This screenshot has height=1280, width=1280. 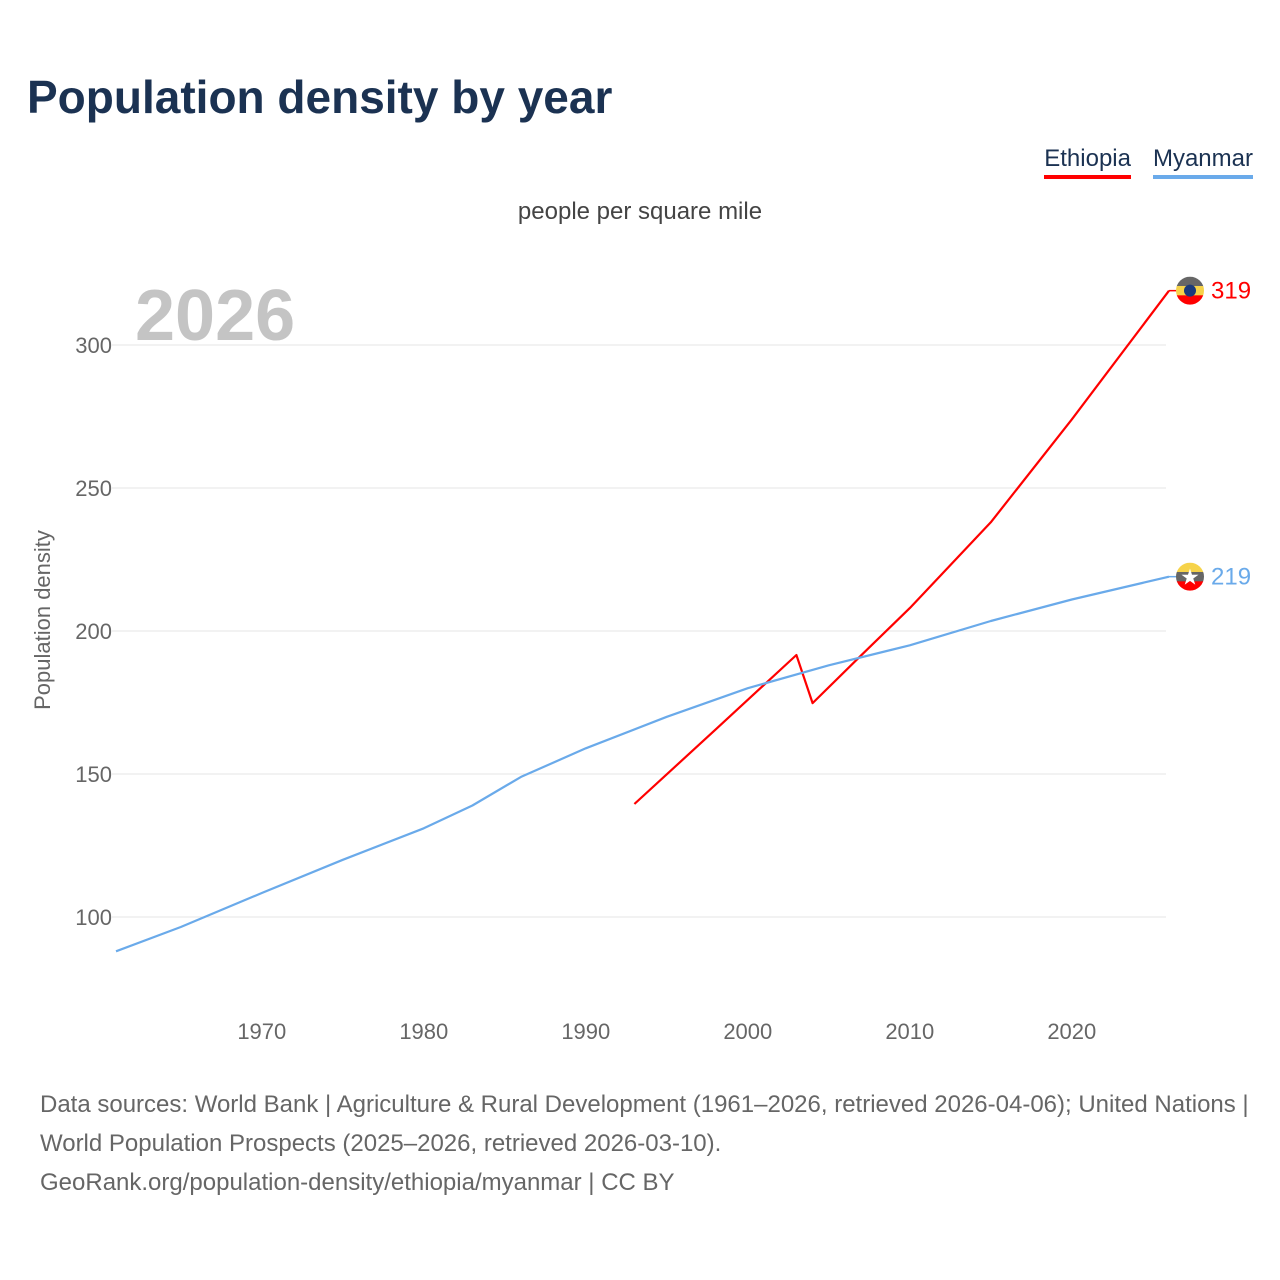 What do you see at coordinates (261, 1031) in the screenshot?
I see `x-tick-label: 1970` at bounding box center [261, 1031].